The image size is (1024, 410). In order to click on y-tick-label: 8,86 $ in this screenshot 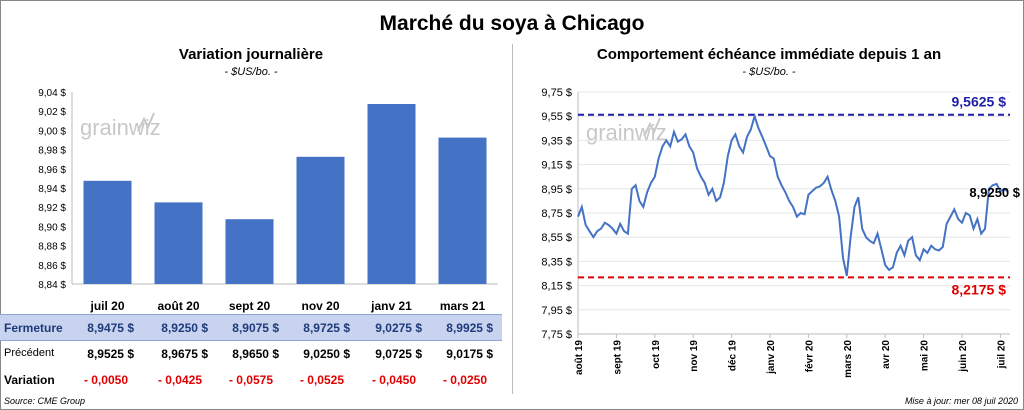, I will do `click(52, 266)`.